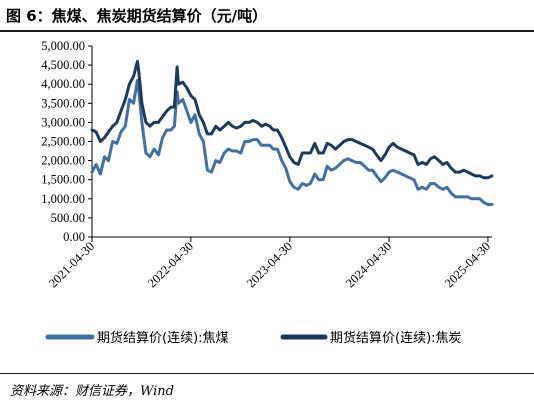 The image size is (534, 405). Describe the element at coordinates (253, 338) in the screenshot. I see `legend: 期货结算价(连续):焦煤 期货结算价(连续):焦炭` at that location.